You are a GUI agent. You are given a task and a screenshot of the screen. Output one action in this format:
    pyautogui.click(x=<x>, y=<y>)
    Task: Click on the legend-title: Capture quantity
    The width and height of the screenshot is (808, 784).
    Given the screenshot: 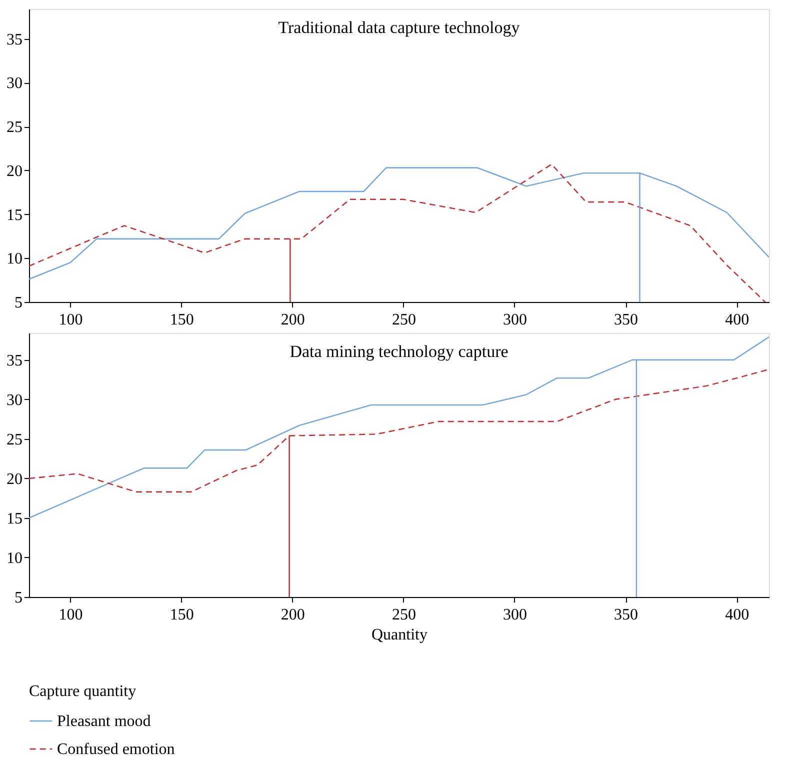 What is the action you would take?
    pyautogui.click(x=82, y=691)
    